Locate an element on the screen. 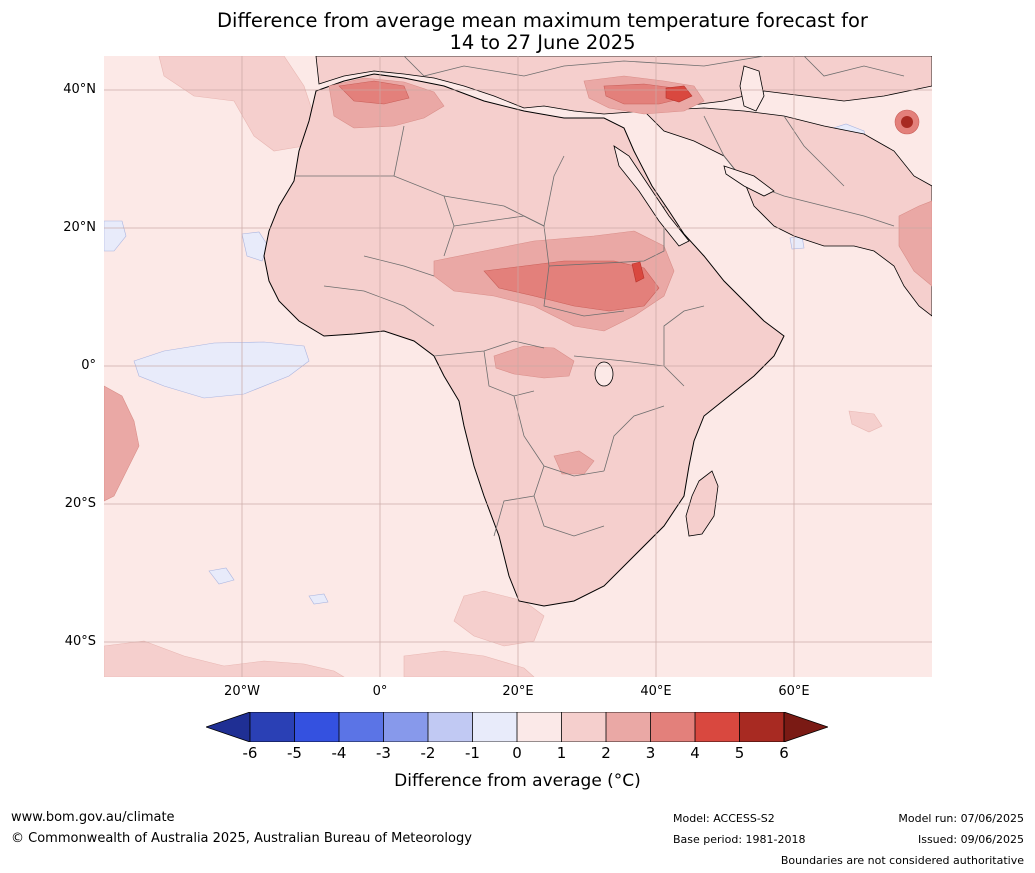 This screenshot has width=1035, height=873. ocean-anomaly-southwest is located at coordinates (224, 658).